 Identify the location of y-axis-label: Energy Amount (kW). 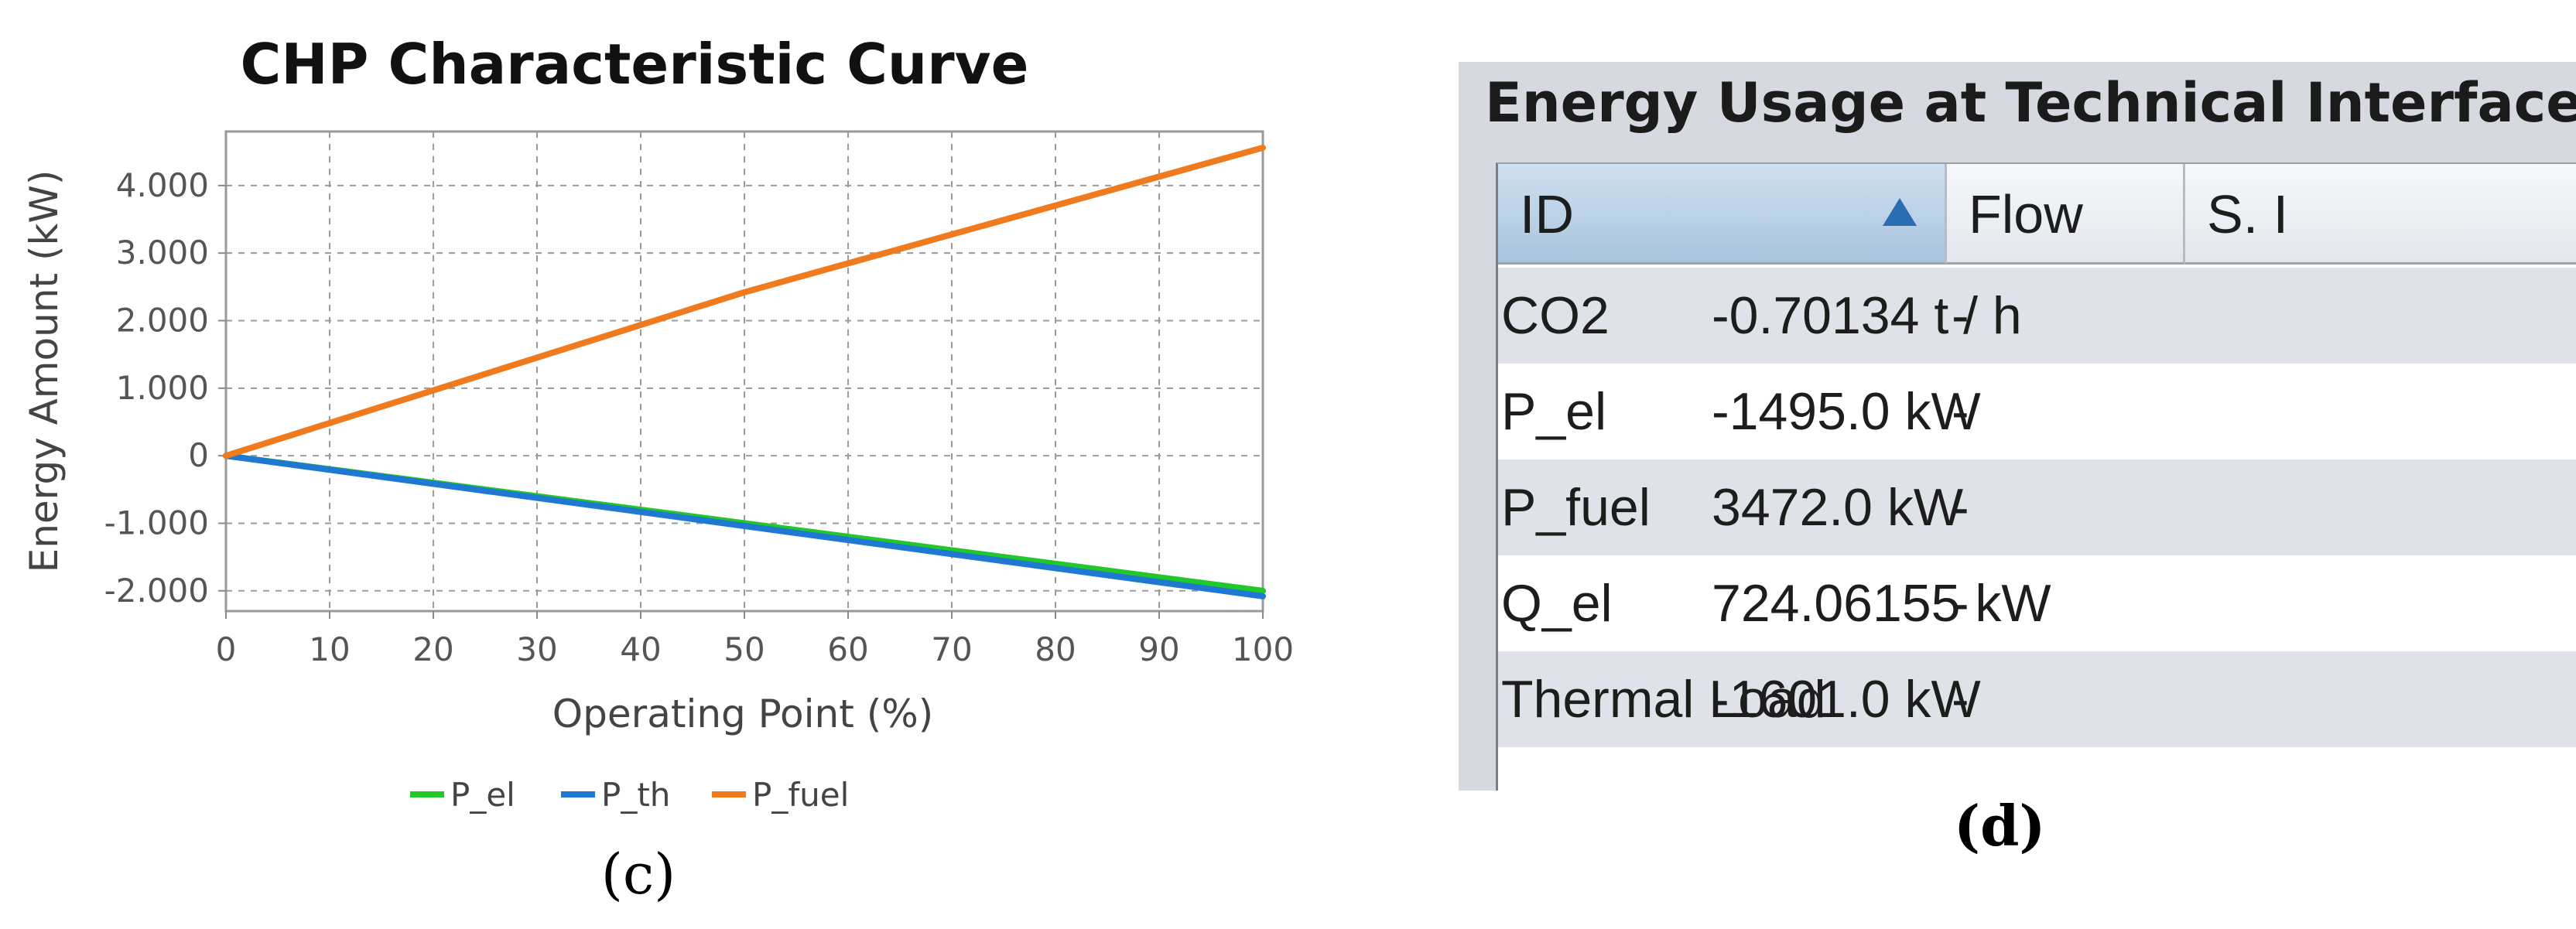
(45, 371).